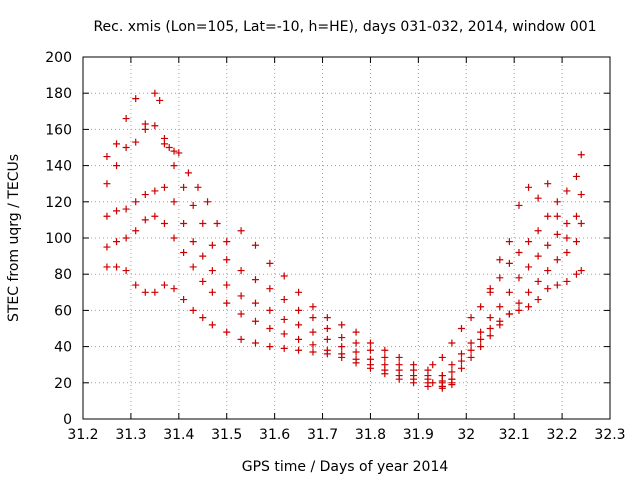  I want to click on y-tick-label: 120, so click(58, 203).